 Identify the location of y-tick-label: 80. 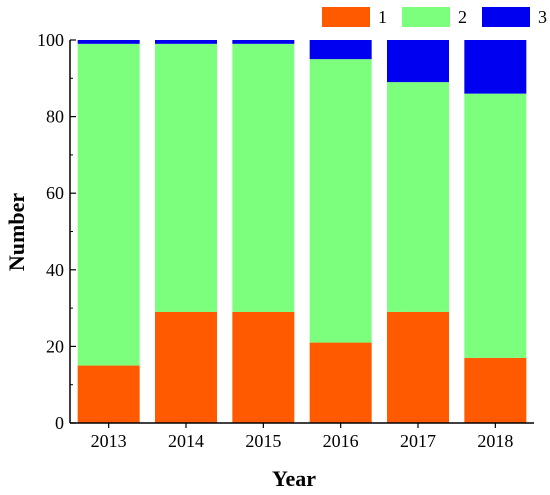
(55, 117).